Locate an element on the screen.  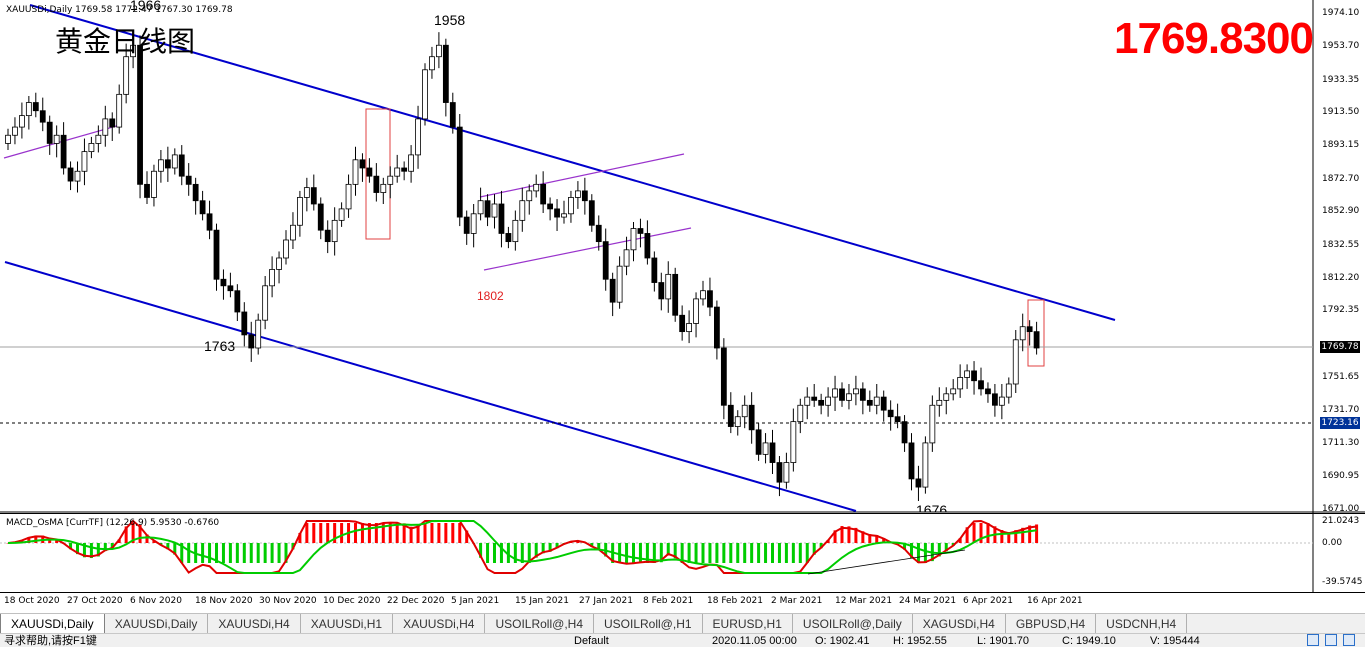
chart-tab: USOILRoll@,Daily is located at coordinates (853, 623).